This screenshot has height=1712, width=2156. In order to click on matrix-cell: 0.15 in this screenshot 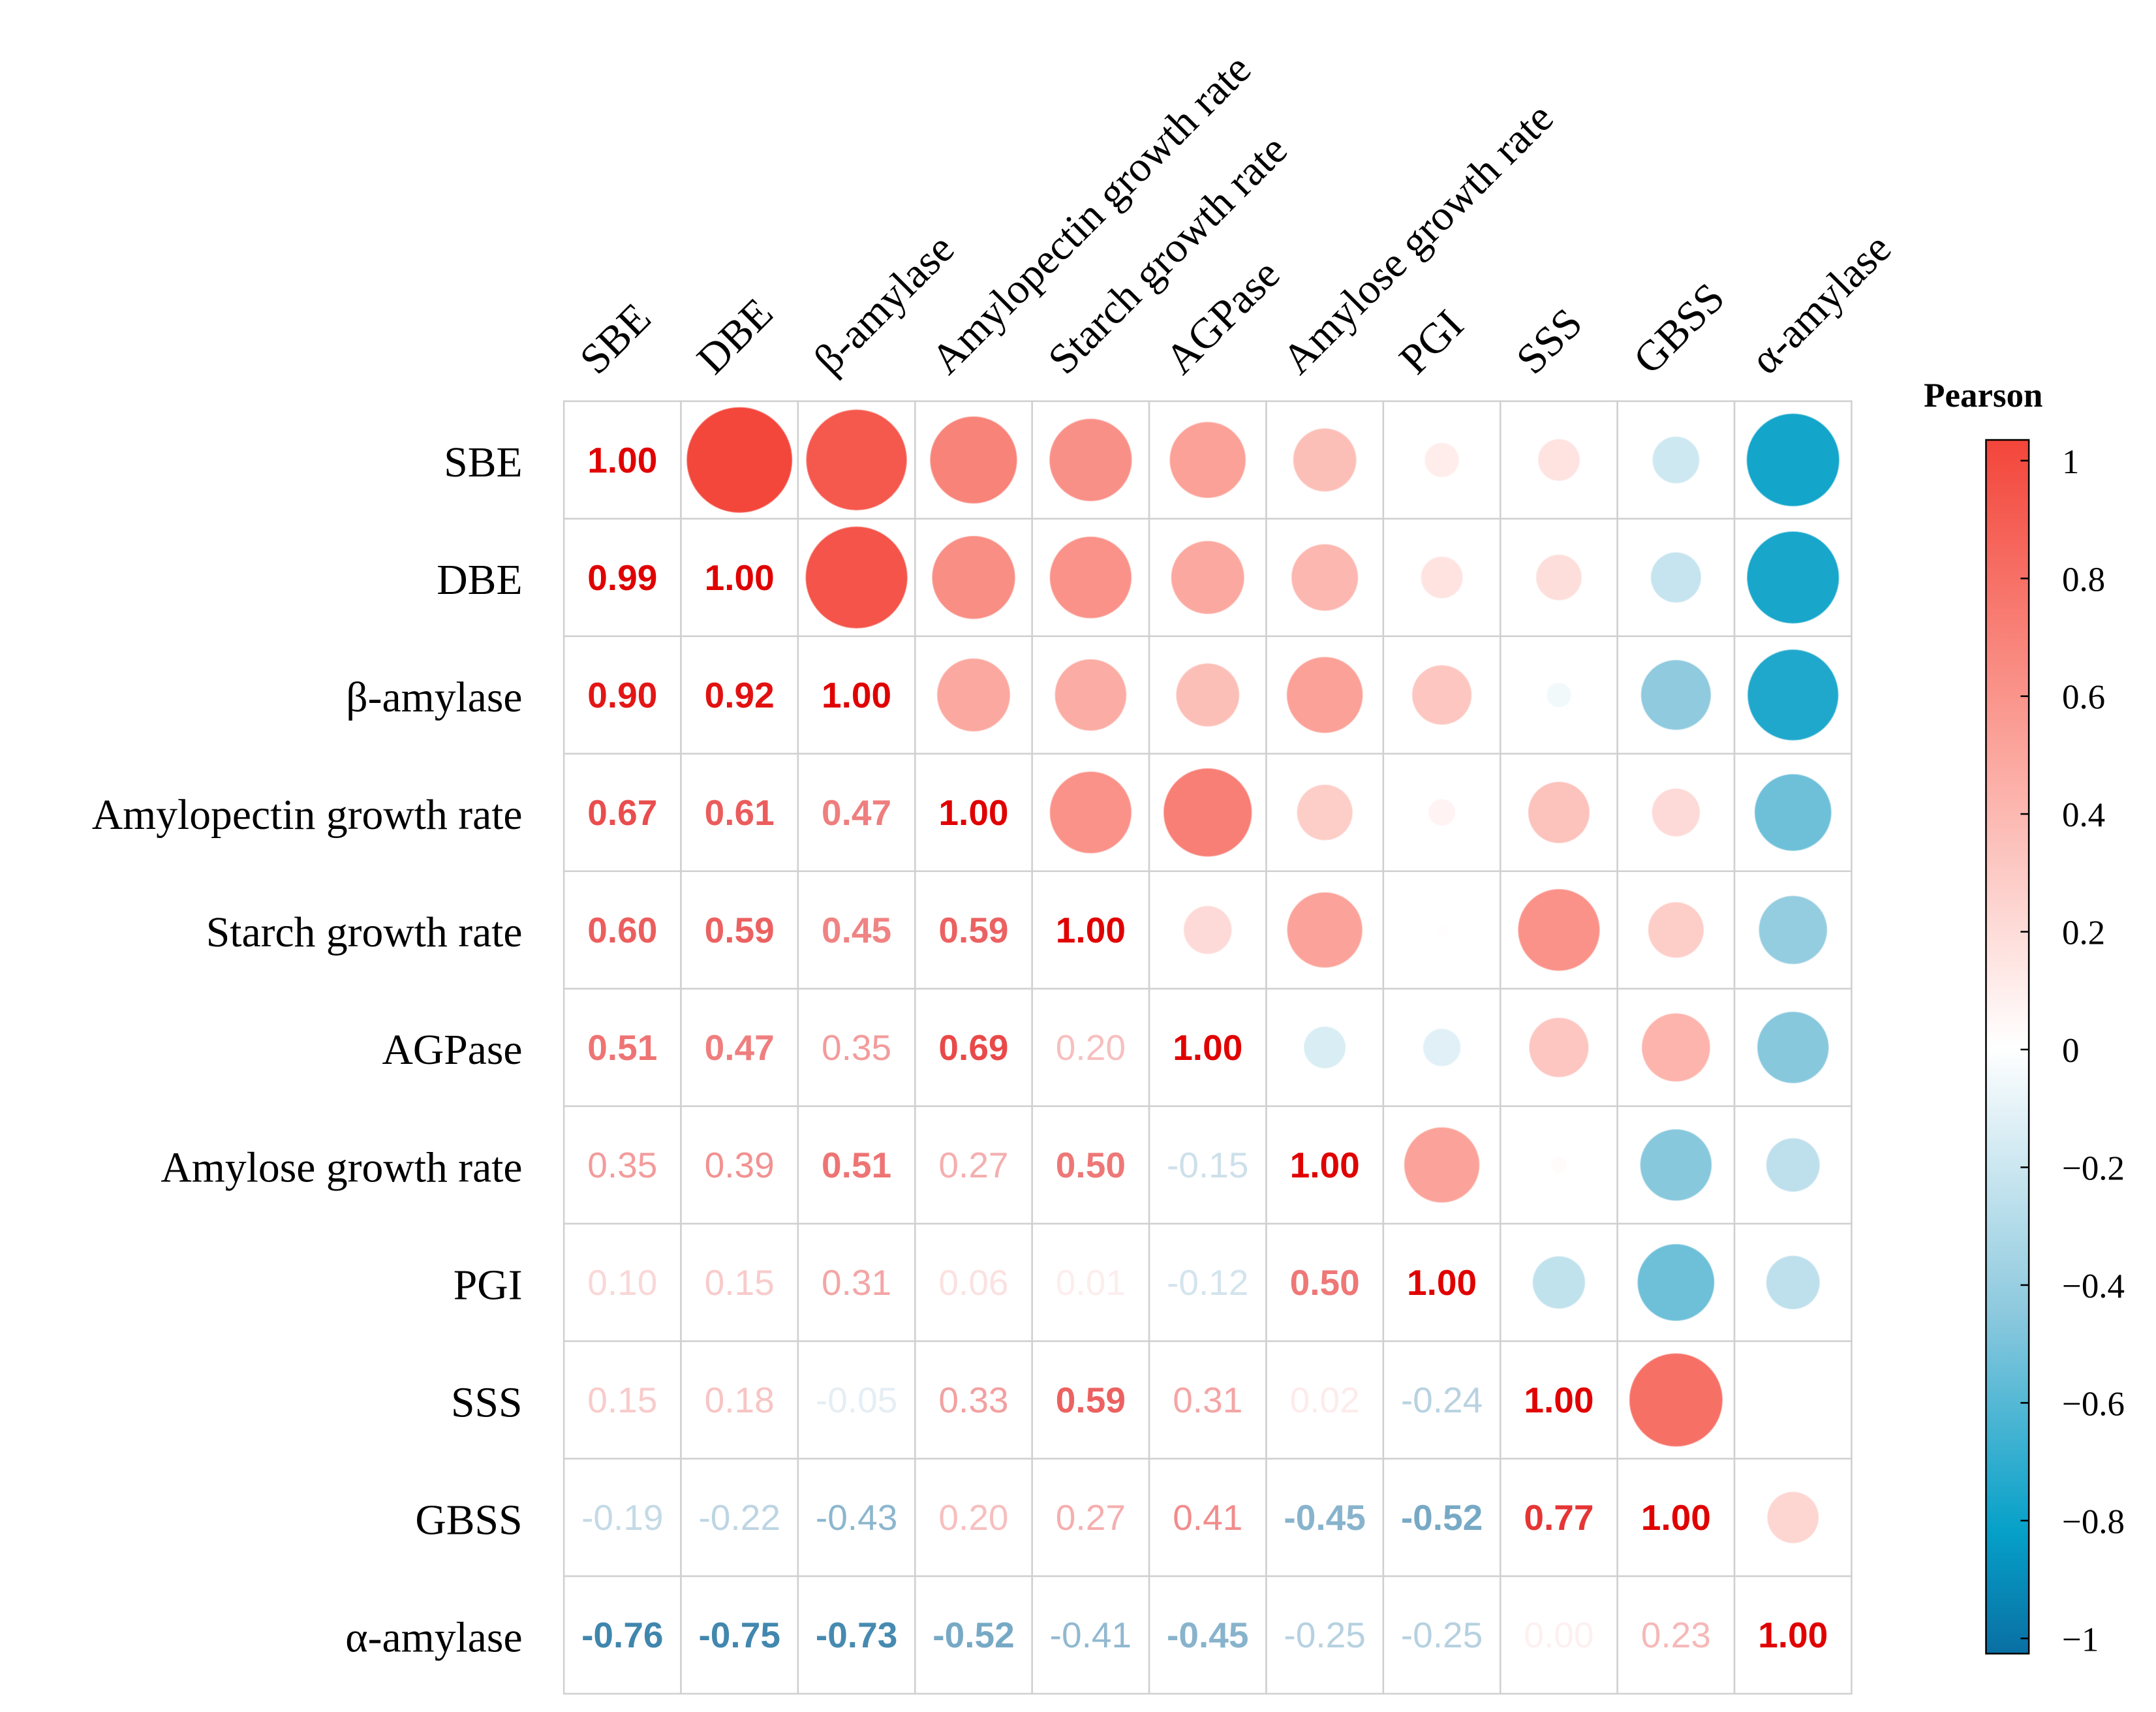, I will do `click(740, 1282)`.